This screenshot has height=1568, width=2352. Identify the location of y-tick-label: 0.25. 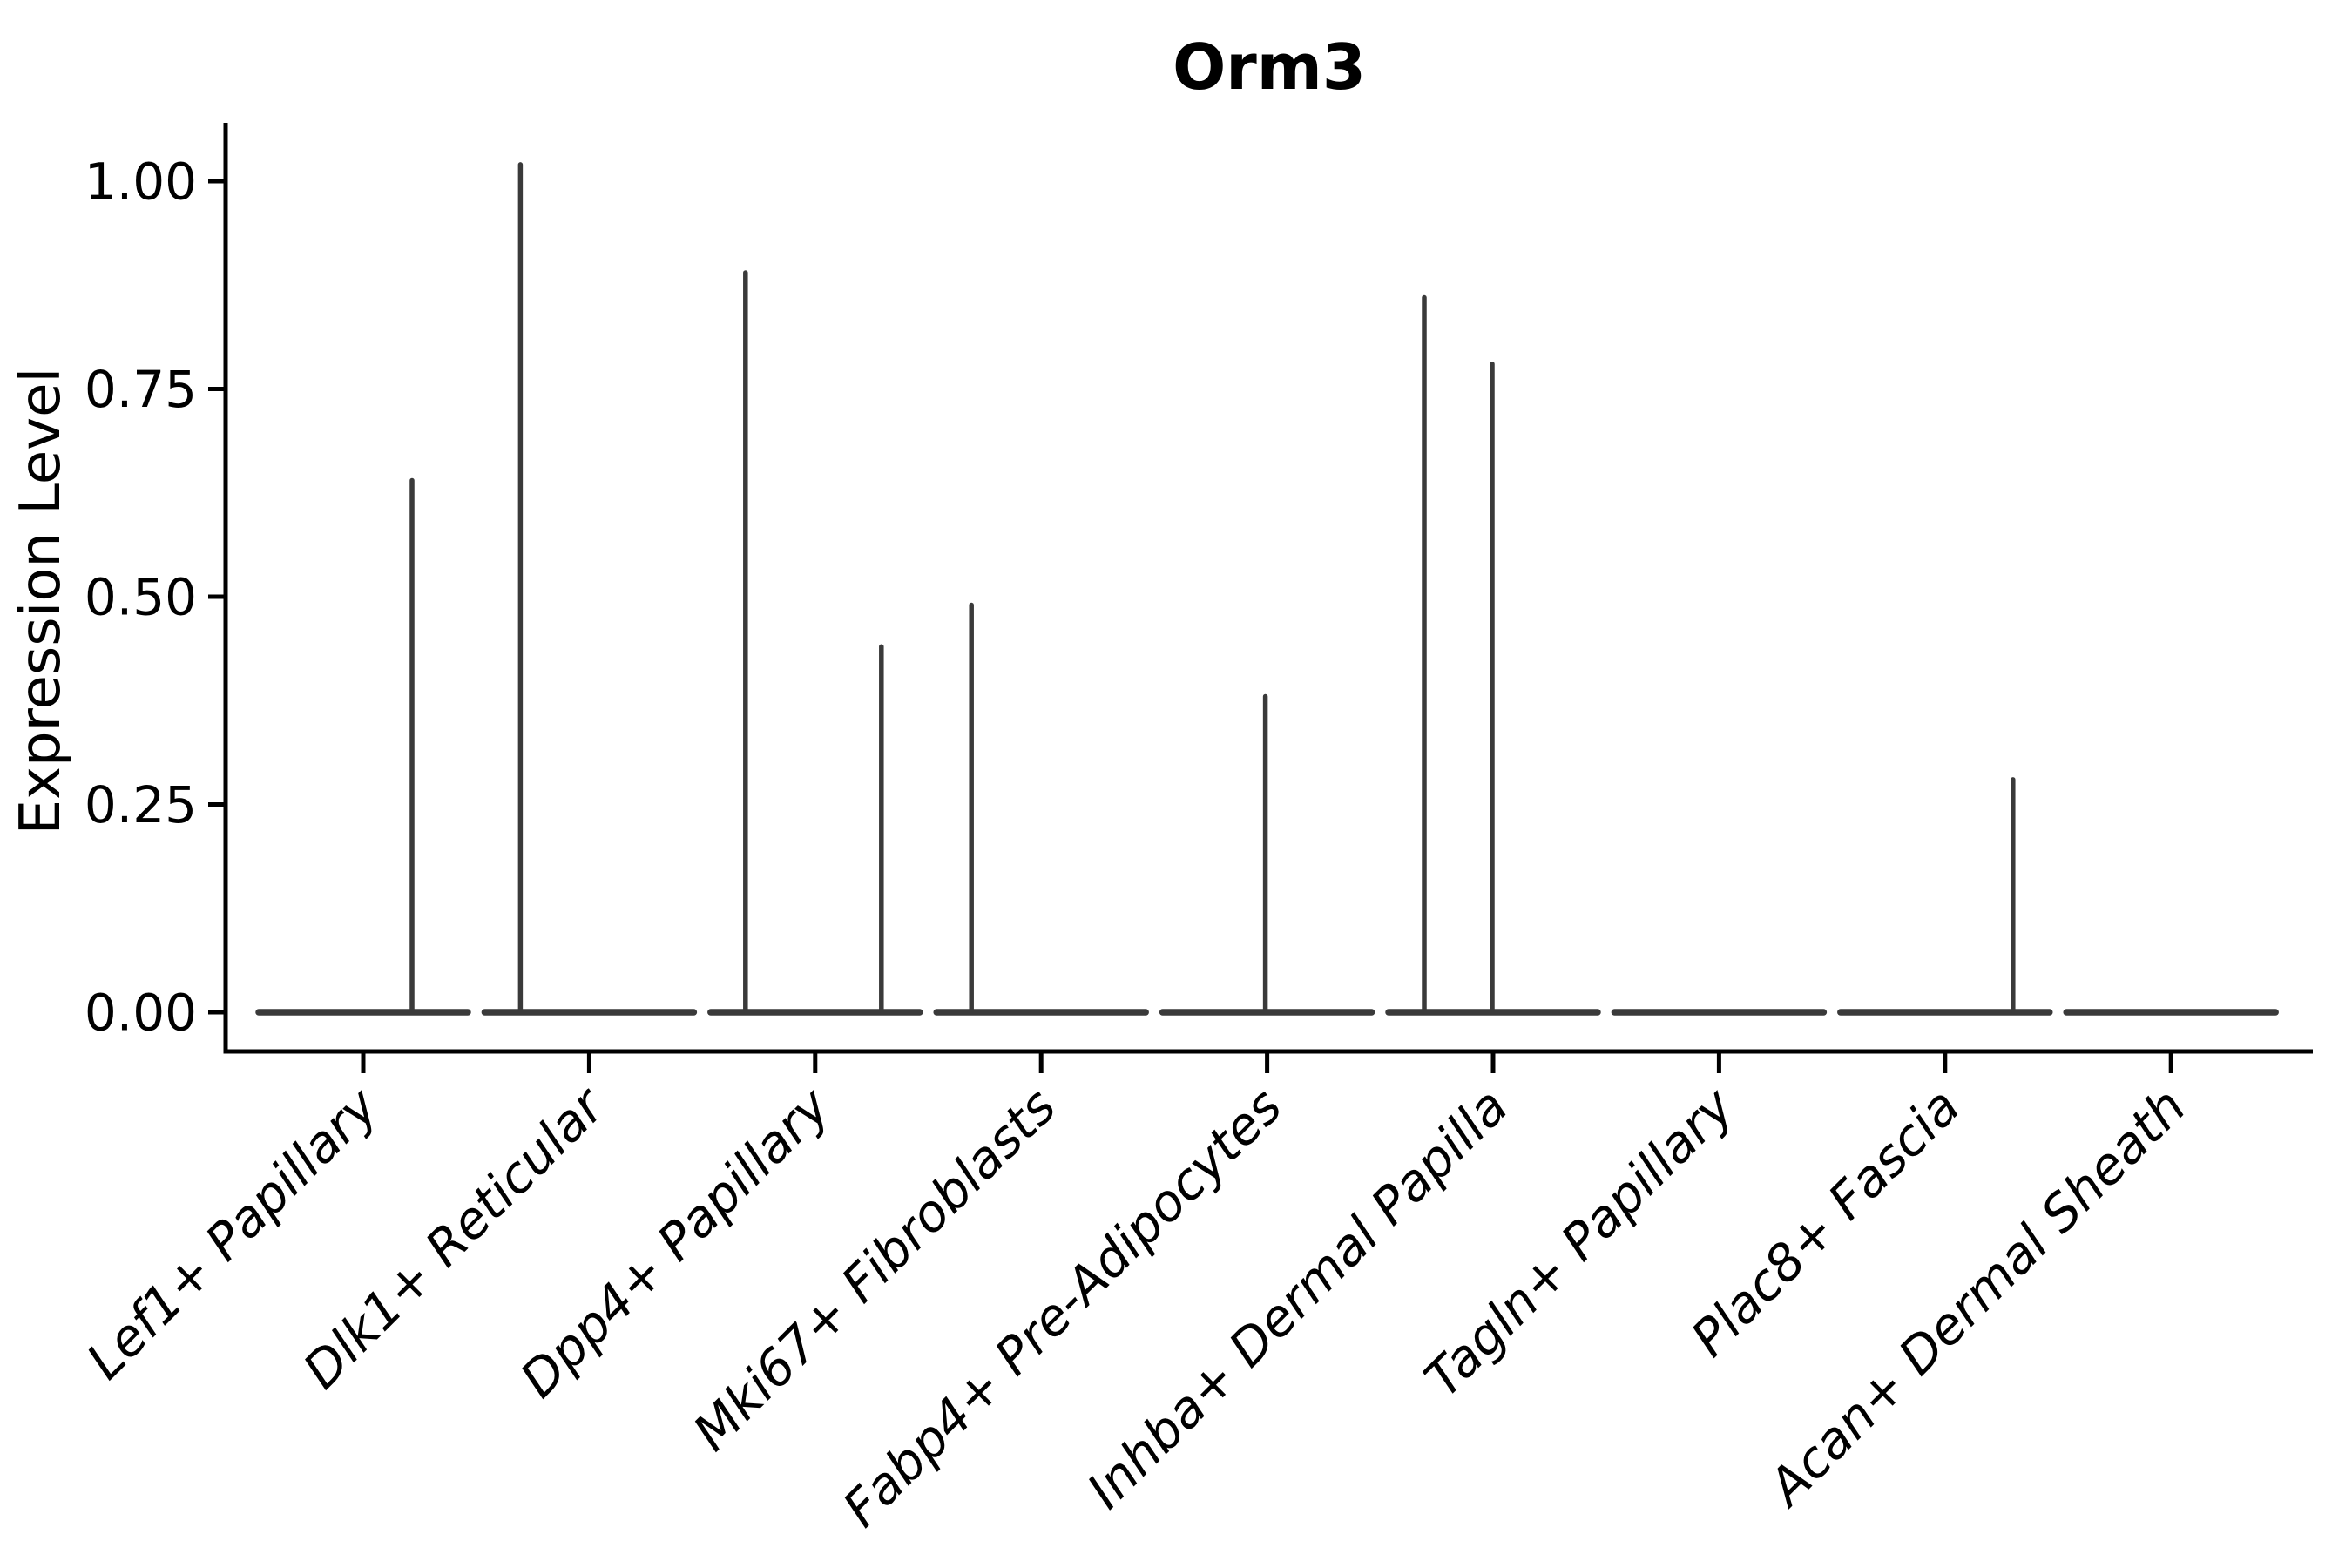
(140, 805).